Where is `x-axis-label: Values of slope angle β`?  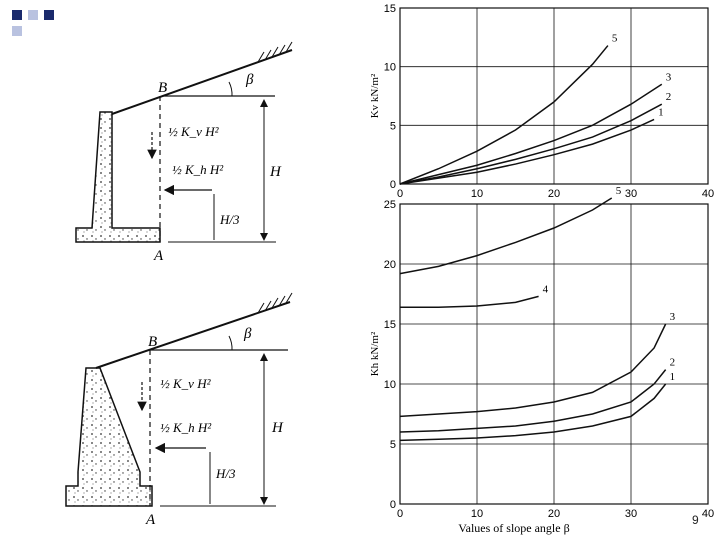
x-axis-label: Values of slope angle β is located at coordinates (513, 528).